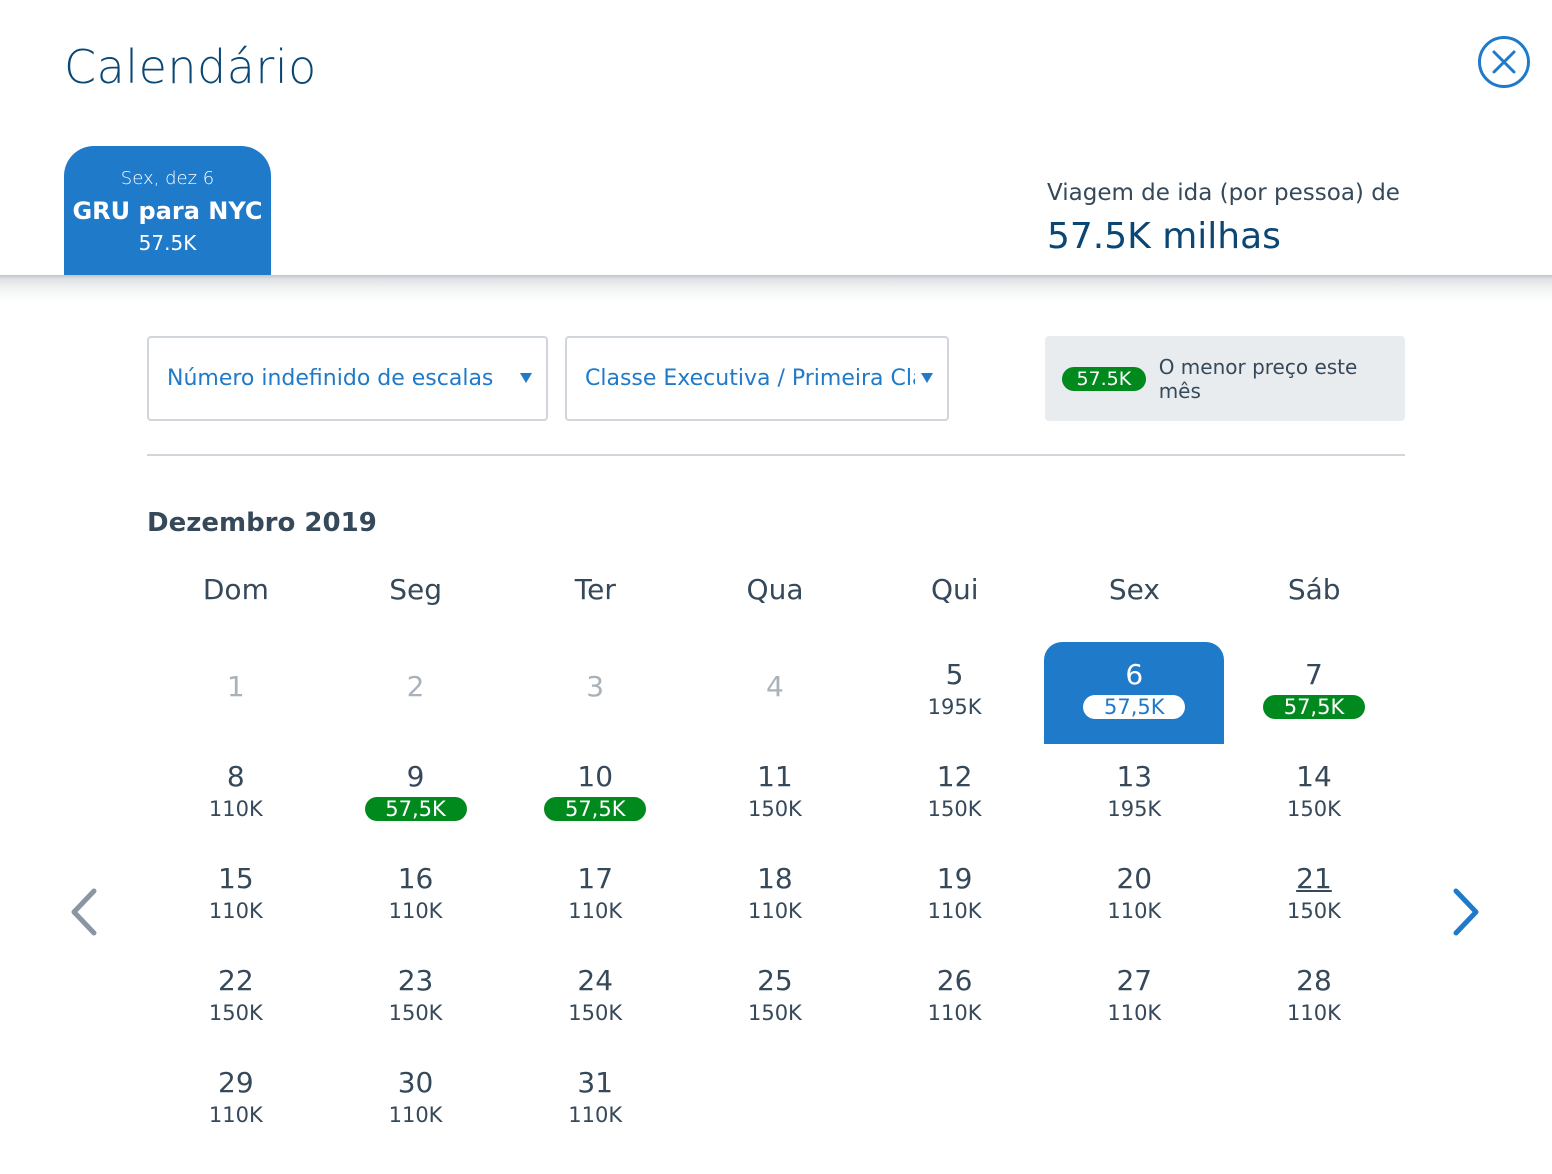  I want to click on calendar-day-28: 28 110K, so click(1314, 999).